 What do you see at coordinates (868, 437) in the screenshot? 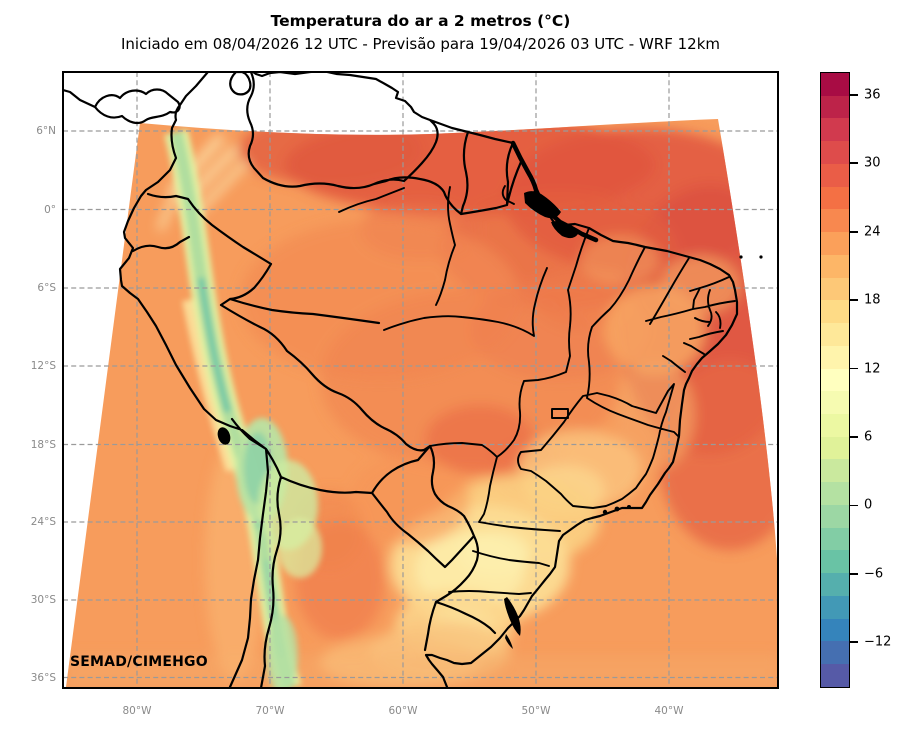
I see `colorbar-tick-label: 6` at bounding box center [868, 437].